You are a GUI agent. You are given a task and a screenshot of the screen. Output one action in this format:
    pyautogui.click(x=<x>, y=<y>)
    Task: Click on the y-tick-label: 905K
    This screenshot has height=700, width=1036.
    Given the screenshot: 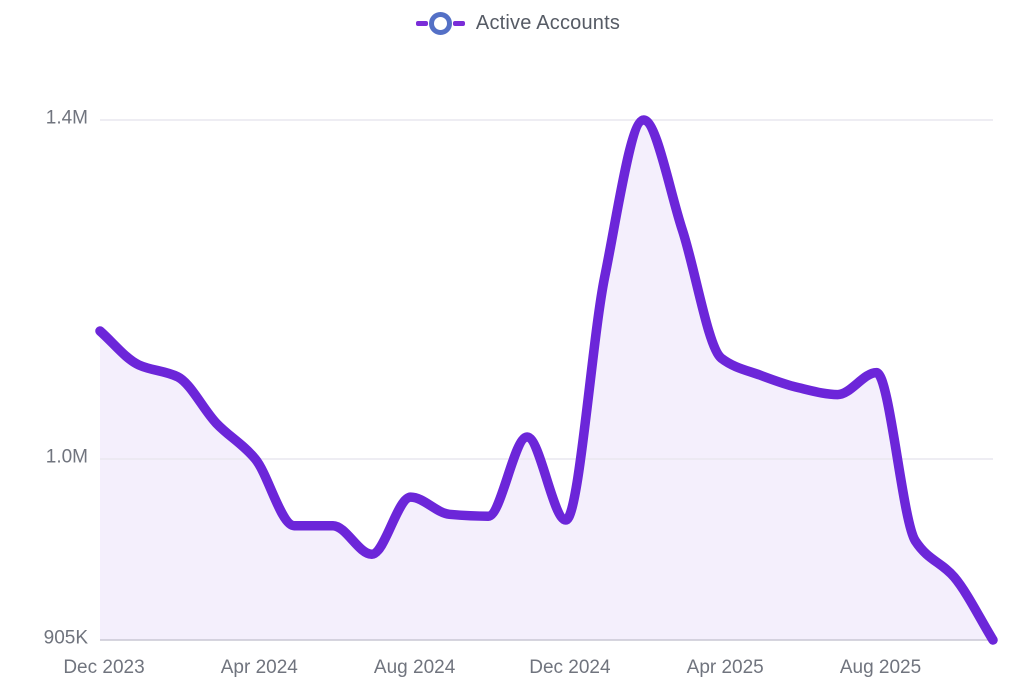 What is the action you would take?
    pyautogui.click(x=66, y=638)
    